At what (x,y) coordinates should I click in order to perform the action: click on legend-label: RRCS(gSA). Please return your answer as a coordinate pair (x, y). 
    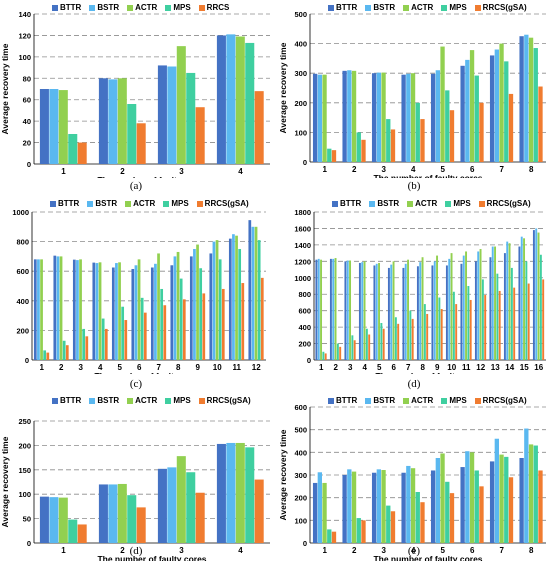
    Looking at the image, I should click on (228, 400).